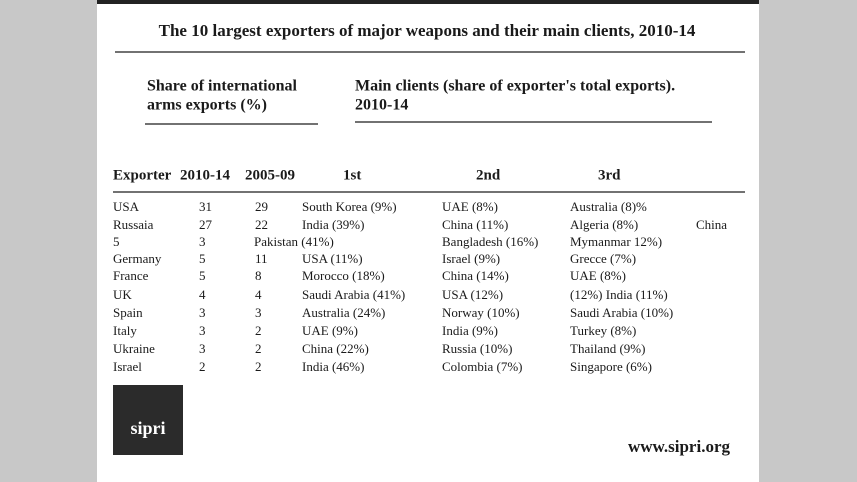  I want to click on cell: India (46%), so click(333, 366).